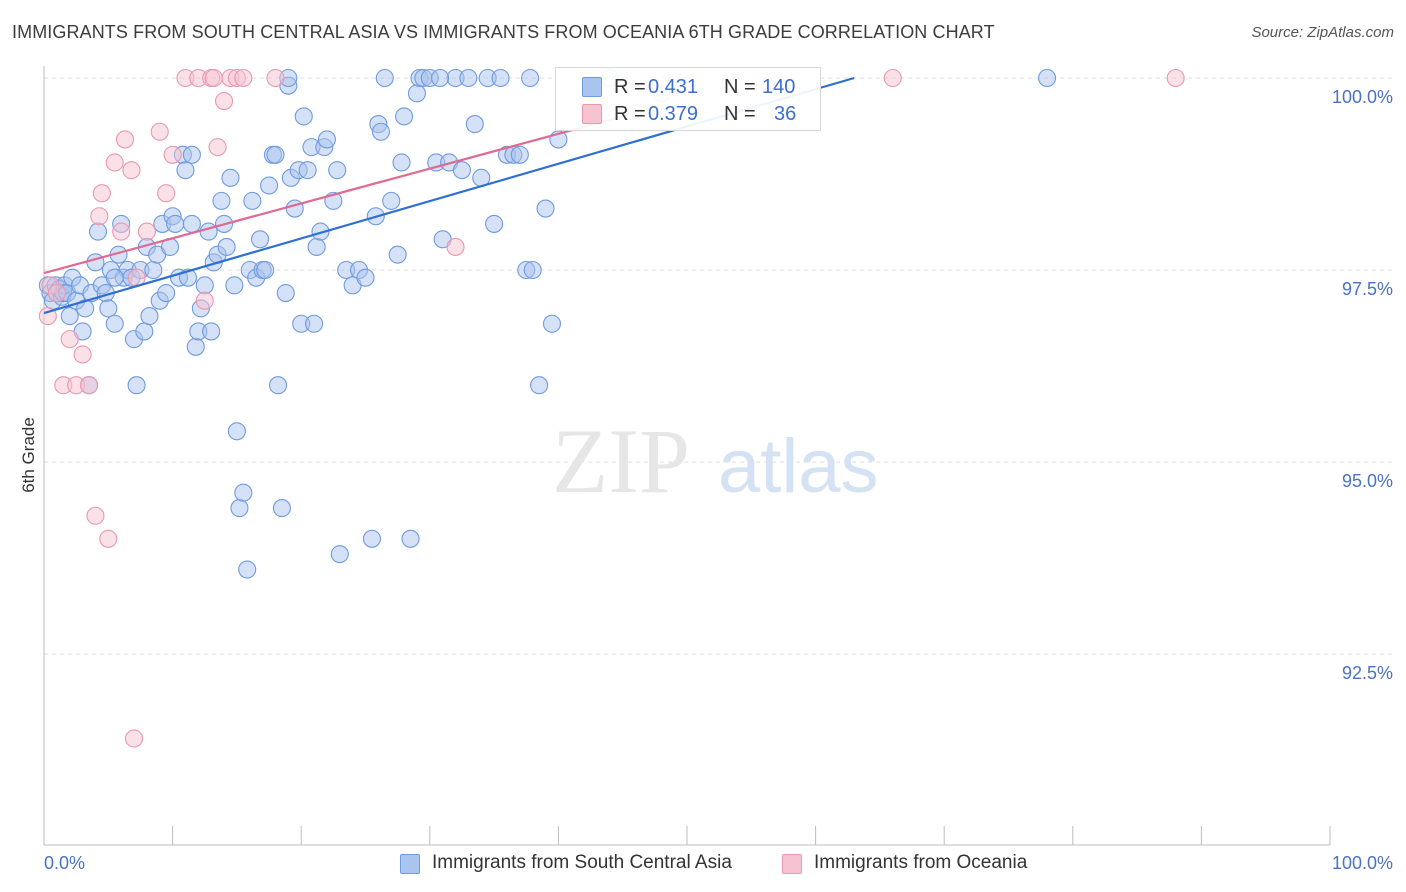  I want to click on y-tick-label: 97.5%, so click(1367, 289).